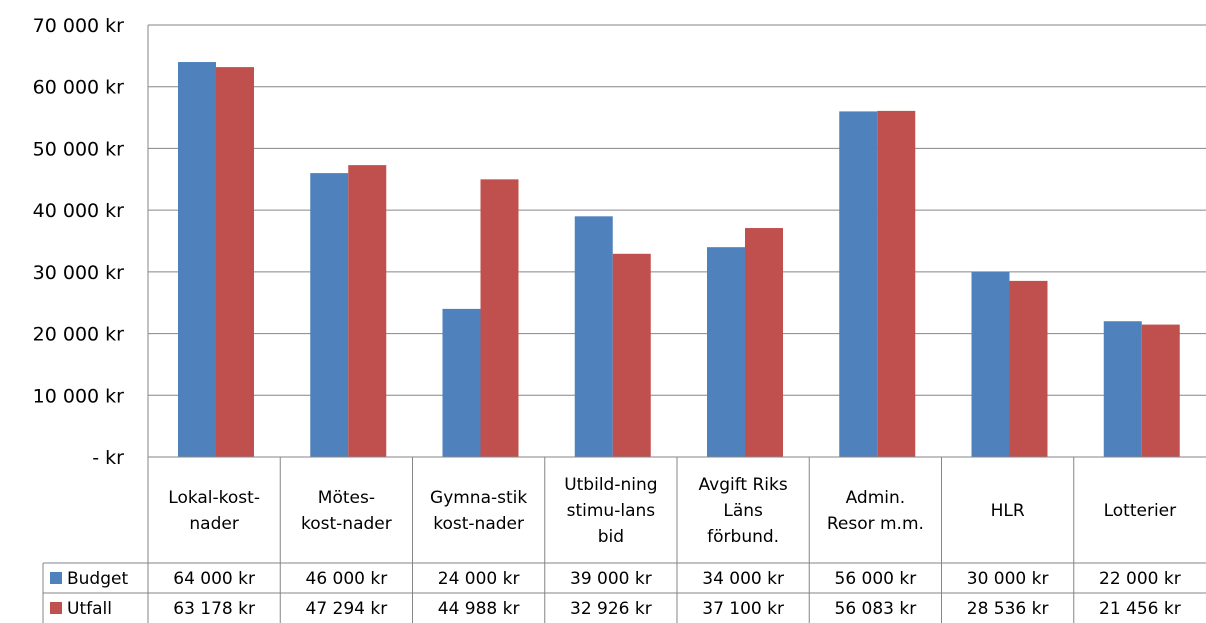  Describe the element at coordinates (743, 485) in the screenshot. I see `category-label: Avgift Riks` at that location.